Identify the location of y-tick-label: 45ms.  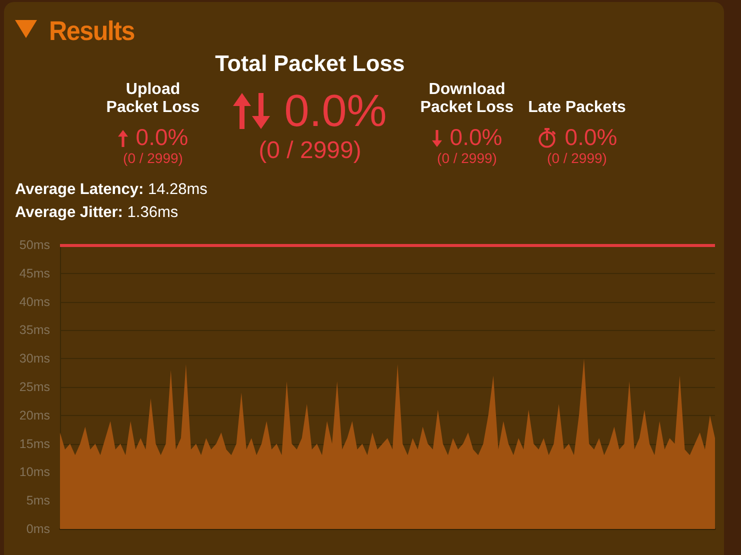
(34, 273).